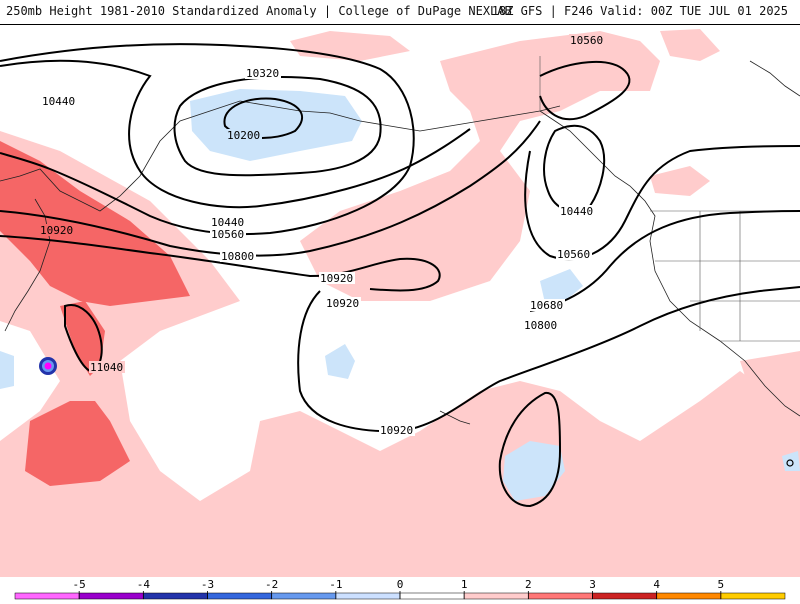 This screenshot has height=604, width=800. What do you see at coordinates (144, 584) in the screenshot?
I see `colorbar-tick-label: -4` at bounding box center [144, 584].